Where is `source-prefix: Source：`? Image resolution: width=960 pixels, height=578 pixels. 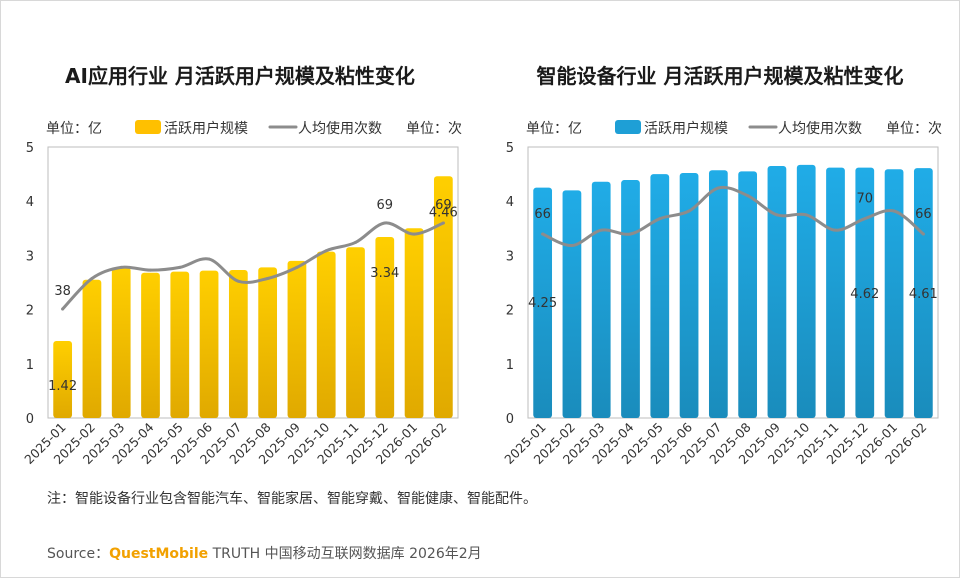
source-prefix: Source： is located at coordinates (78, 554).